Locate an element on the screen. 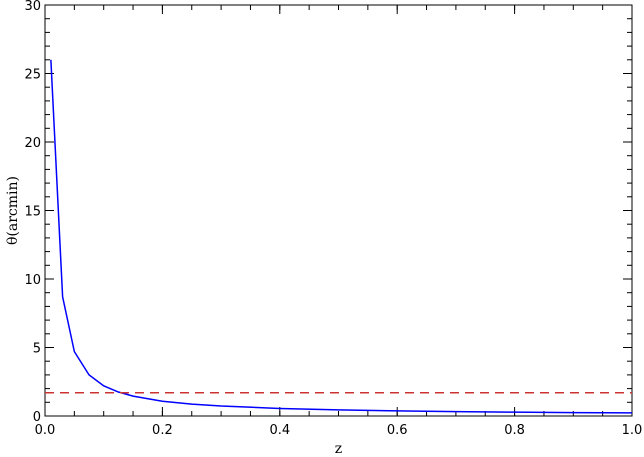  y-tick-label: 5 is located at coordinates (37, 349).